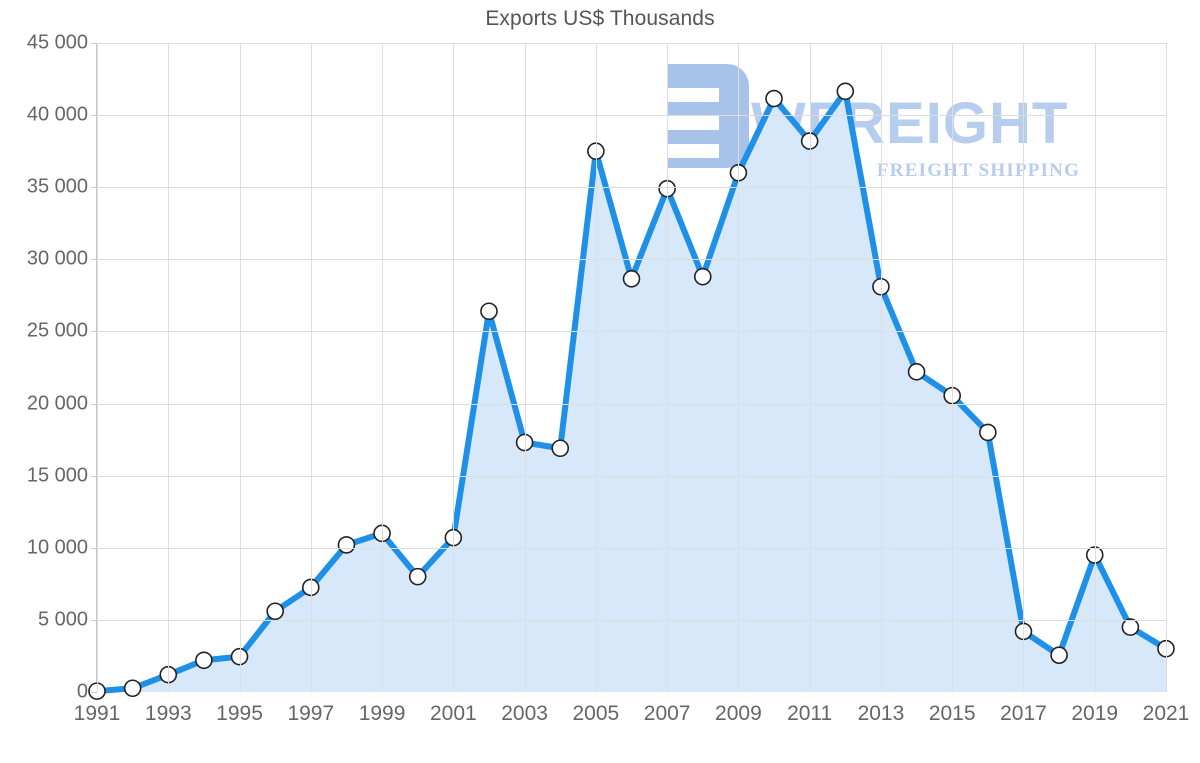 The width and height of the screenshot is (1200, 763). Describe the element at coordinates (600, 18) in the screenshot. I see `chart-title: Exports US$ Thousands` at that location.